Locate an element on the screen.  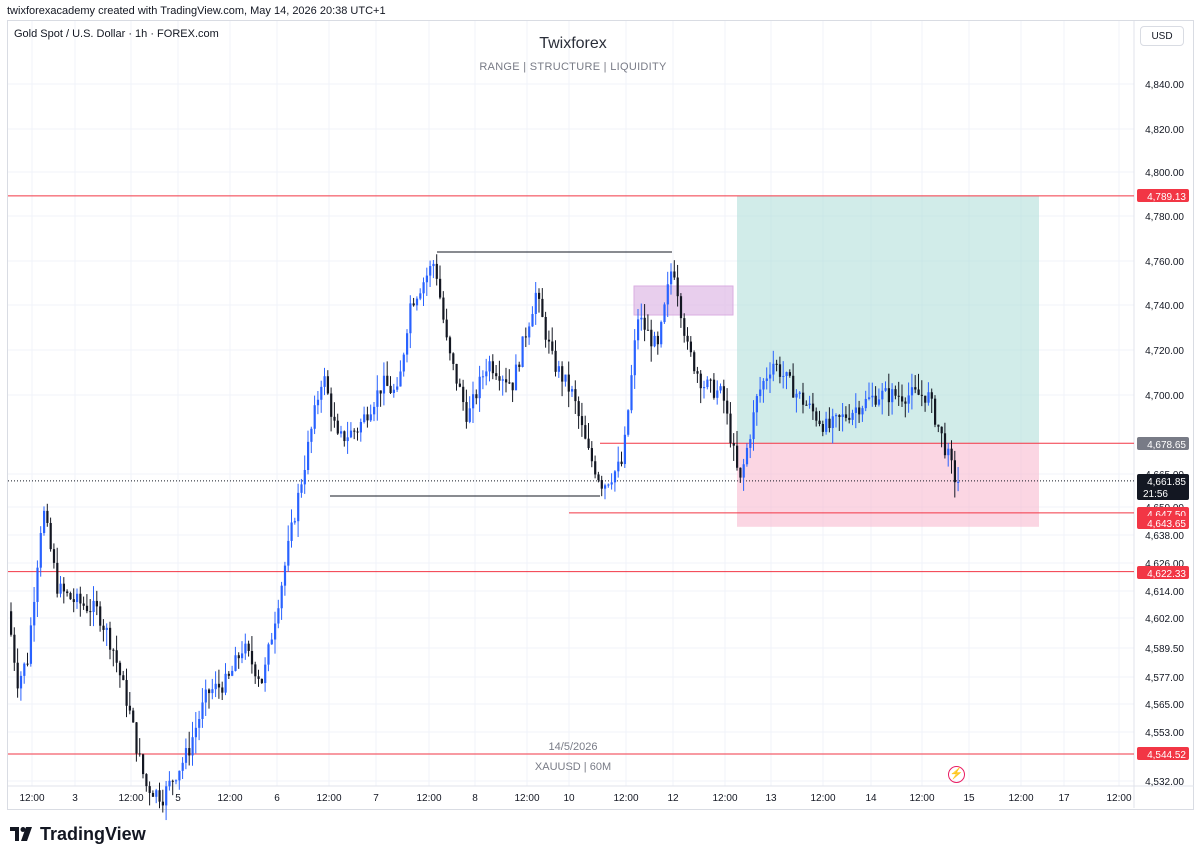
countdown-text: 21:56 is located at coordinates (1155, 494).